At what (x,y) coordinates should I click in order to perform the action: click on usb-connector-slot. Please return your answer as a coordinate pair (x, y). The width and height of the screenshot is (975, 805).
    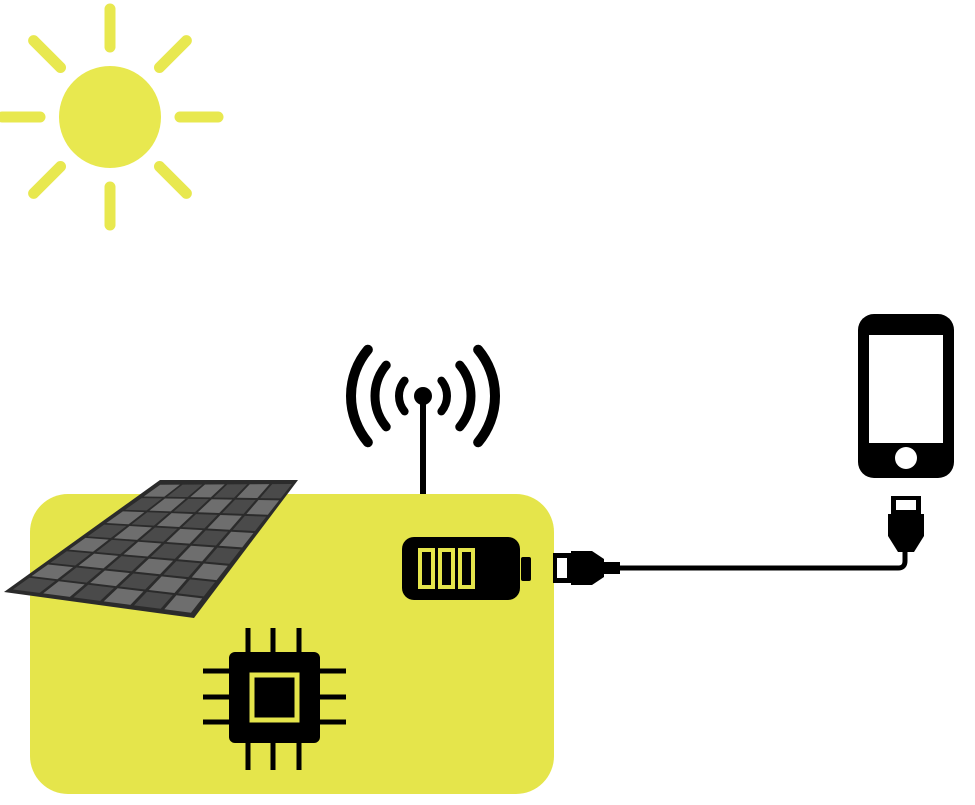
    Looking at the image, I should click on (562, 568).